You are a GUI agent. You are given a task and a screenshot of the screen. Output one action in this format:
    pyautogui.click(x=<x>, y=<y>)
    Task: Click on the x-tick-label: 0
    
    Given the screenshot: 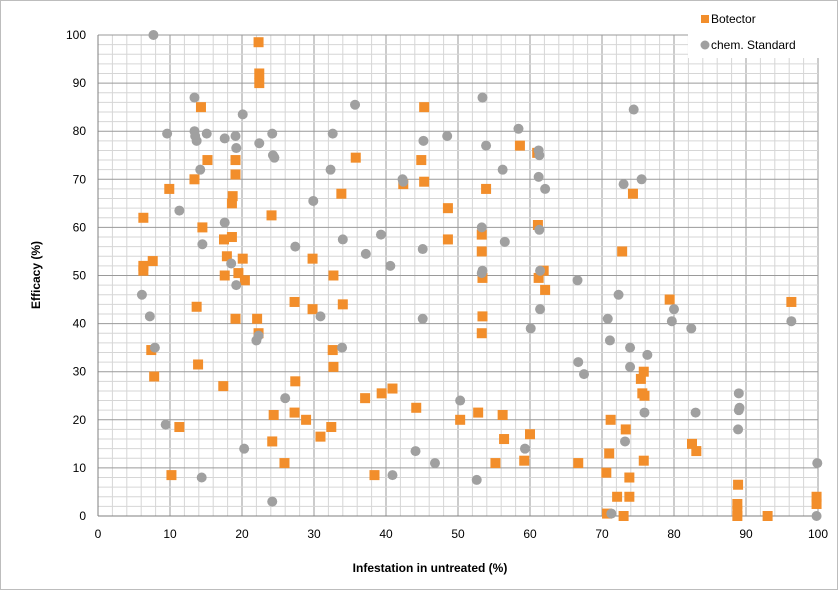 What is the action you would take?
    pyautogui.click(x=98, y=534)
    